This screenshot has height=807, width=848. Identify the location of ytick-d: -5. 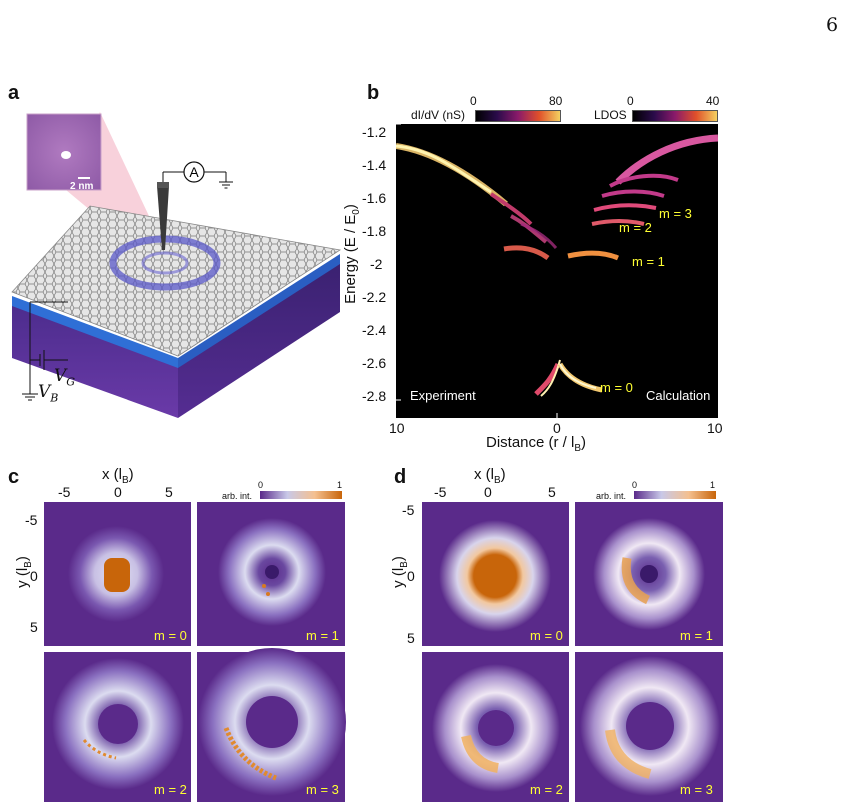
(408, 510).